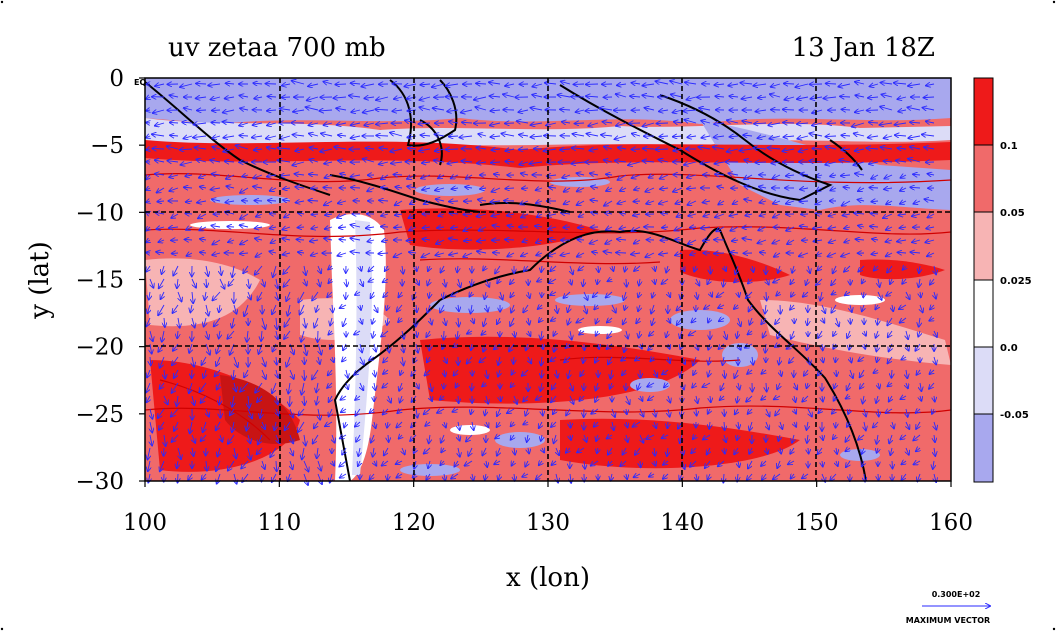 Image resolution: width=1056 pixels, height=631 pixels. What do you see at coordinates (1009, 348) in the screenshot?
I see `colorbar-label: 0.0` at bounding box center [1009, 348].